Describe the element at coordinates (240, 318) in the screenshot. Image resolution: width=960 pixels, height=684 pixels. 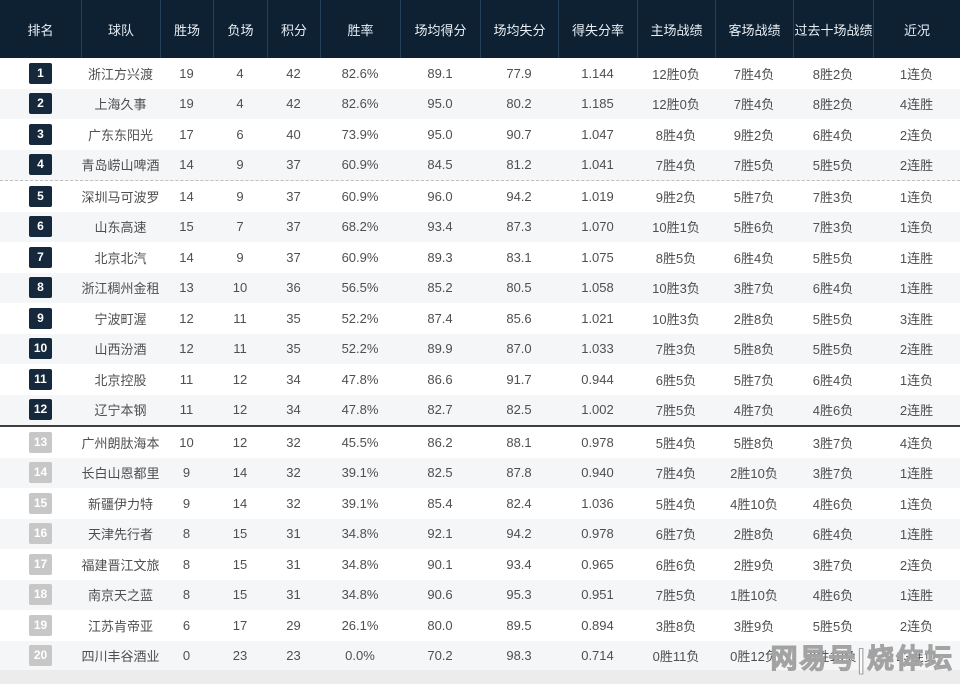
I see `cell-losses: 11` at that location.